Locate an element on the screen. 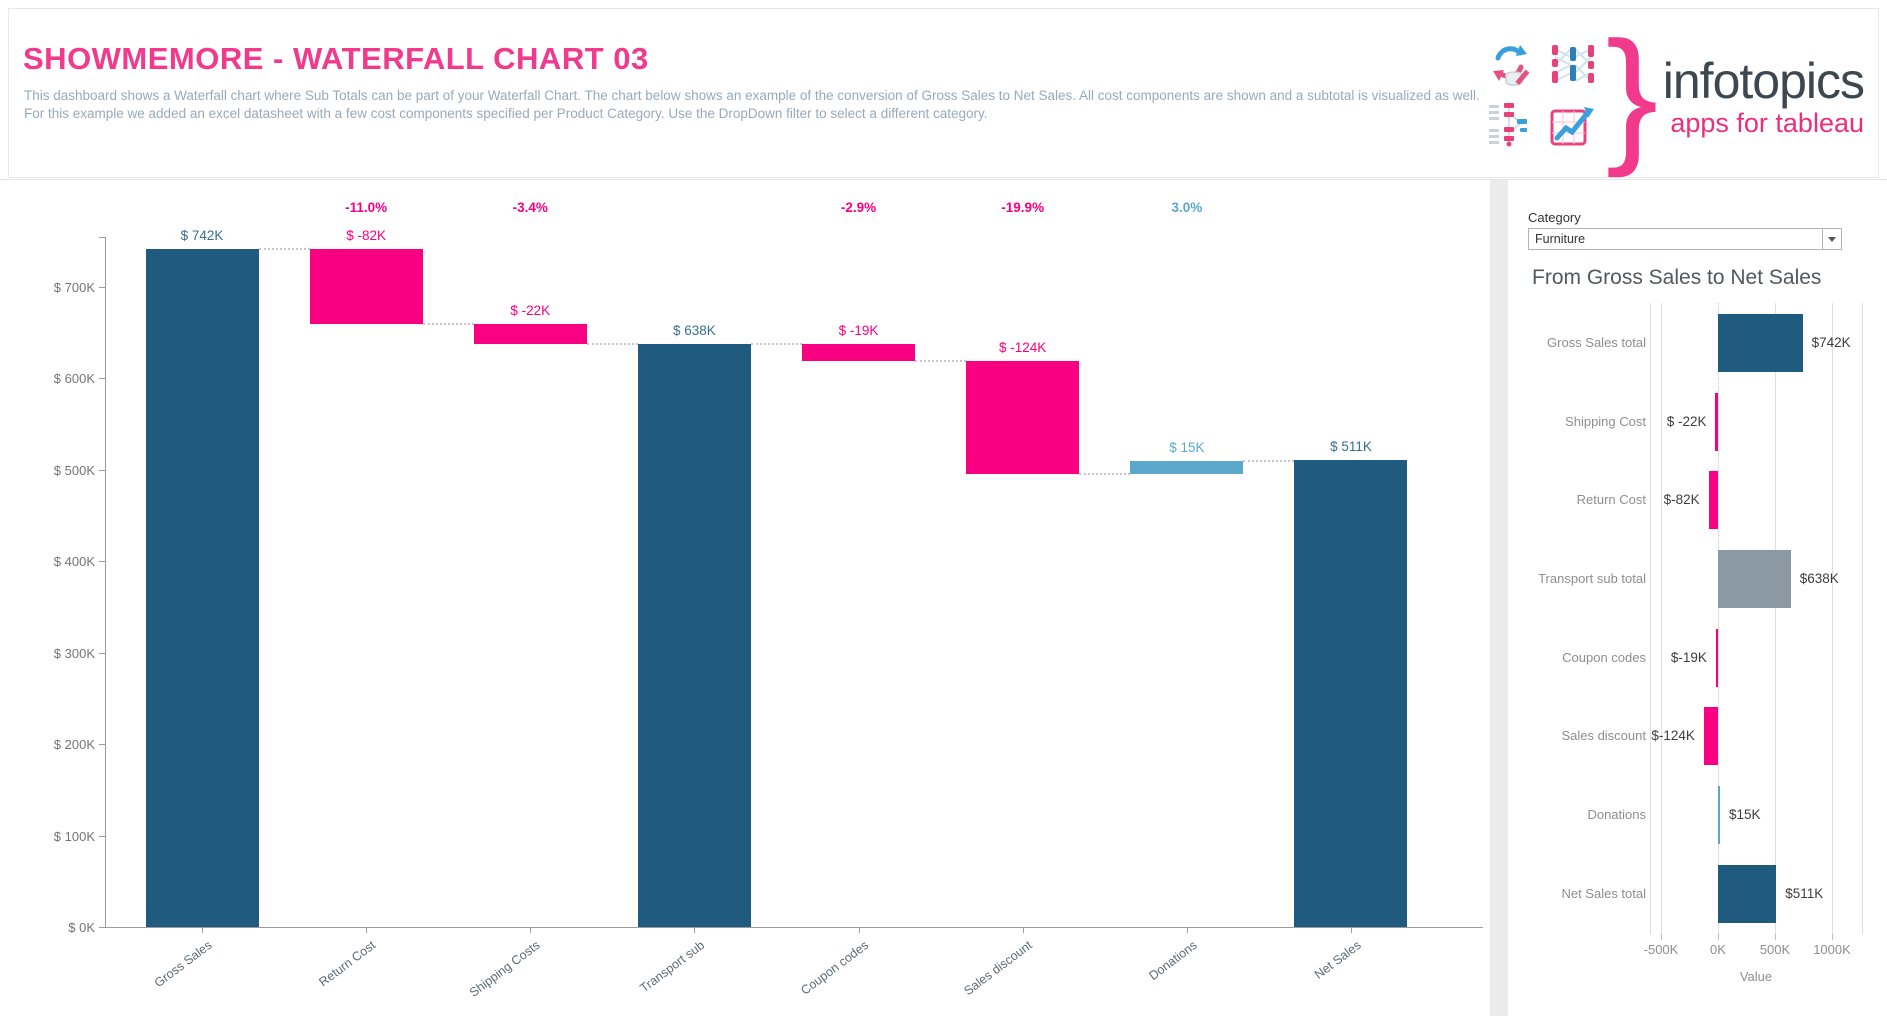  subchart-value-label-net-sales-total: $511K is located at coordinates (1804, 893).